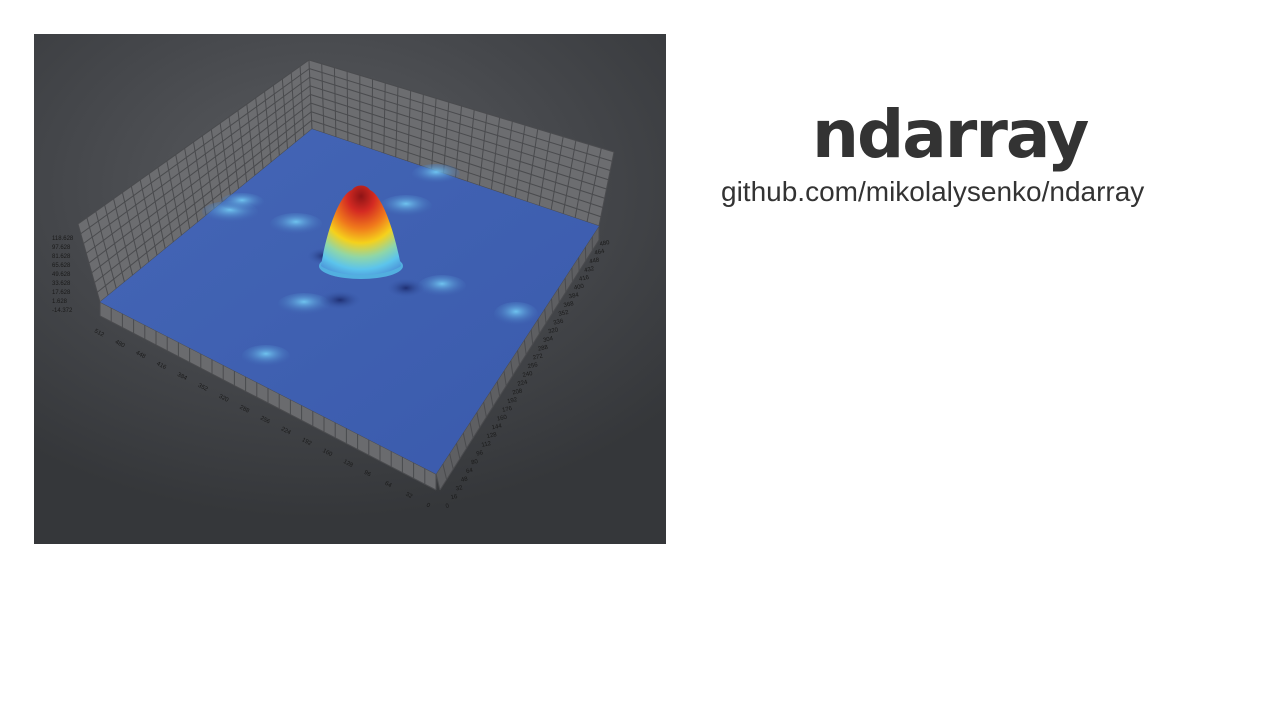 The height and width of the screenshot is (721, 1281). Describe the element at coordinates (61, 293) in the screenshot. I see `z-tick-label: 17.628` at that location.